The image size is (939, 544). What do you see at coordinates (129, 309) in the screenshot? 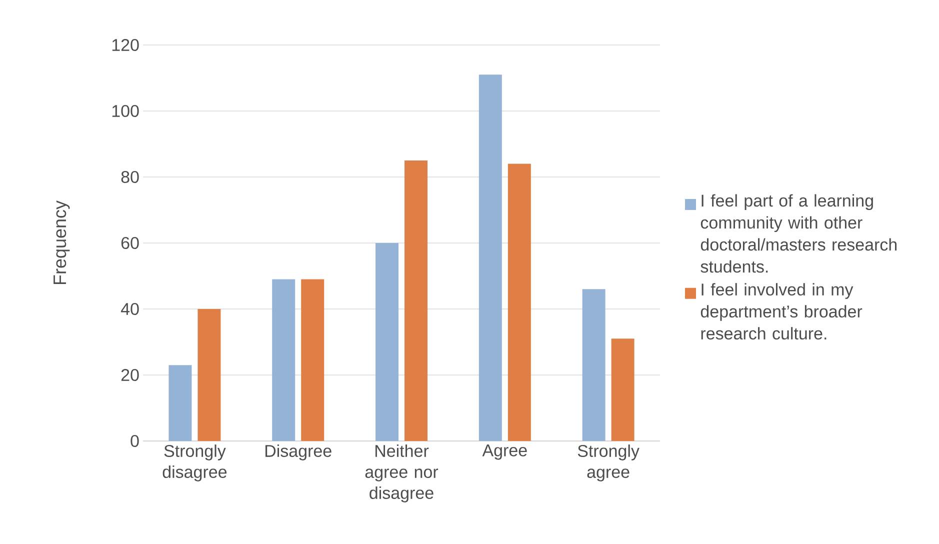
I see `y-tick-label: 40` at bounding box center [129, 309].